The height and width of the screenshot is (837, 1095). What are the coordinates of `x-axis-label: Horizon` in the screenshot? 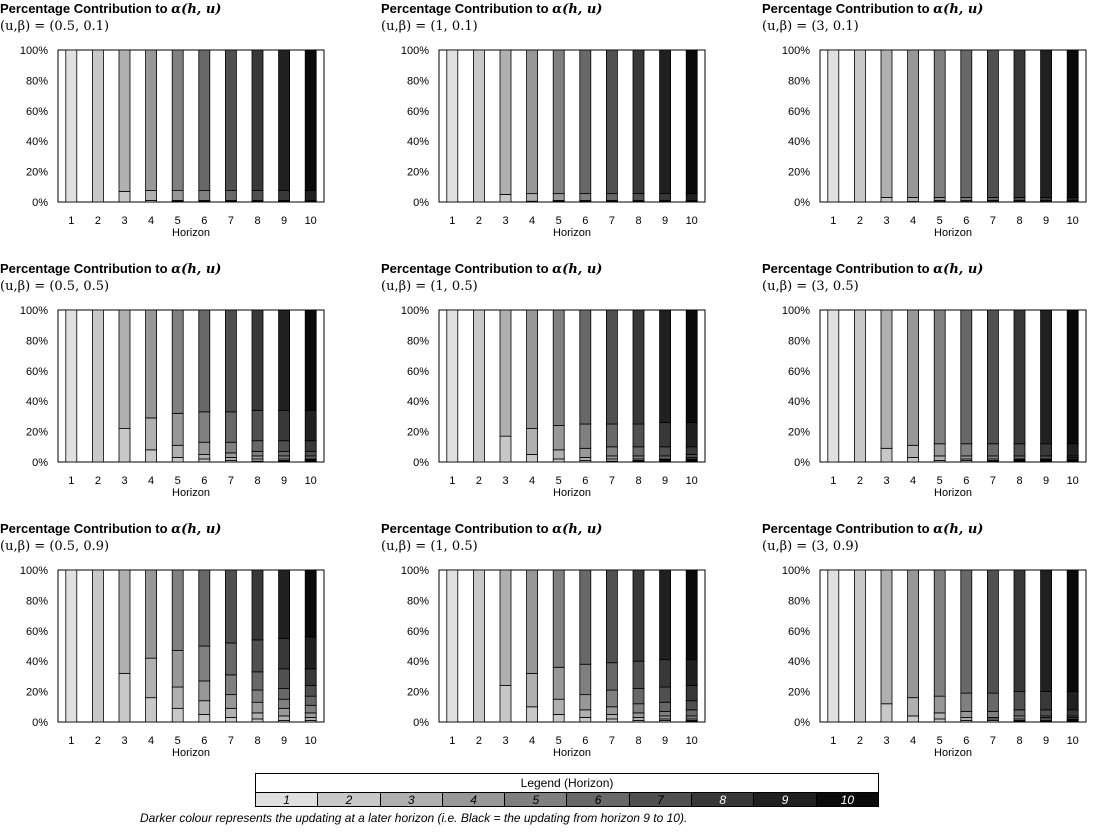 It's located at (572, 753).